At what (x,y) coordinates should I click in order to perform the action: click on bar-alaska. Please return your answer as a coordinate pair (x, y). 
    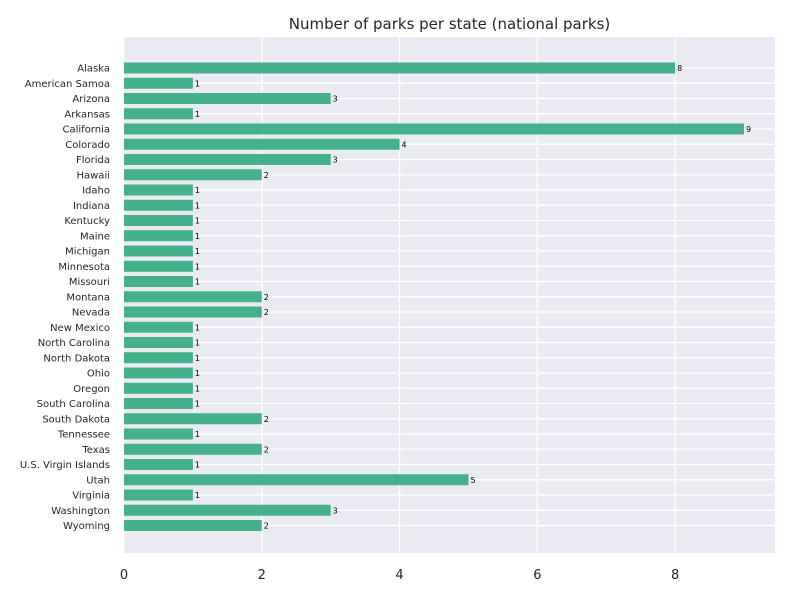
    Looking at the image, I should click on (400, 68).